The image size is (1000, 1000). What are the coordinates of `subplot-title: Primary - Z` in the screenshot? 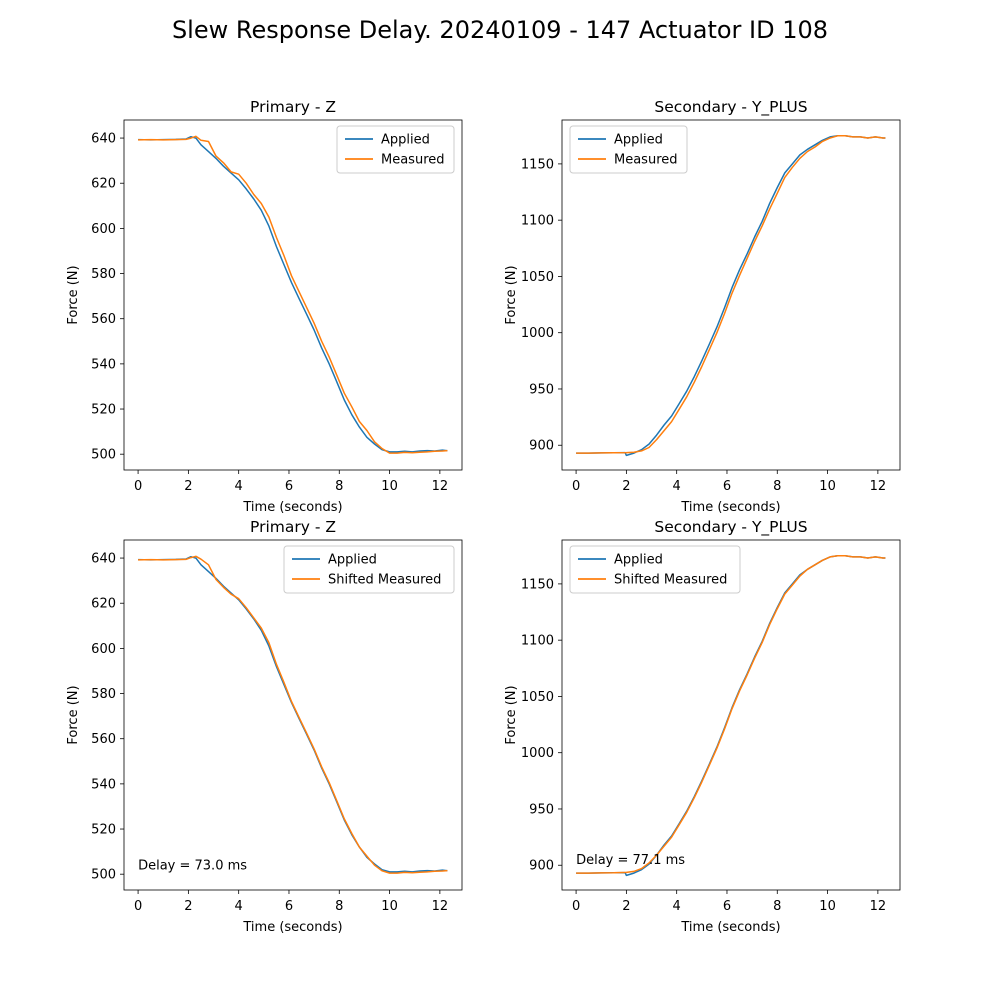 It's located at (293, 107).